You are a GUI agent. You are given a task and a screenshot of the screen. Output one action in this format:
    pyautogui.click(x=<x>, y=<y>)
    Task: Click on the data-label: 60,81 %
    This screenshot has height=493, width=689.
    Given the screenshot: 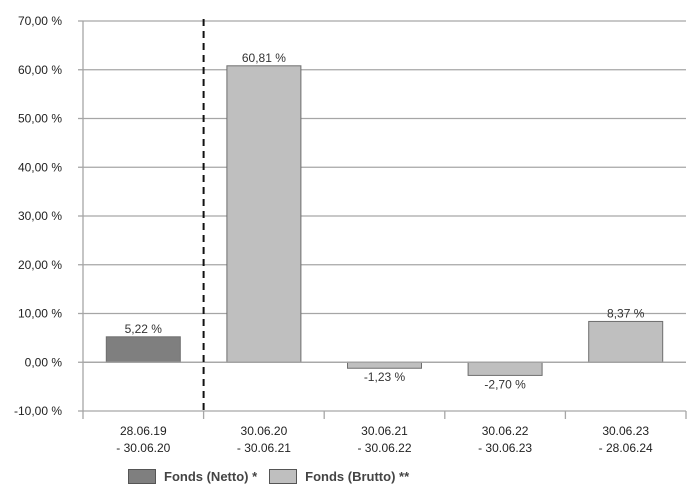 What is the action you would take?
    pyautogui.click(x=264, y=58)
    